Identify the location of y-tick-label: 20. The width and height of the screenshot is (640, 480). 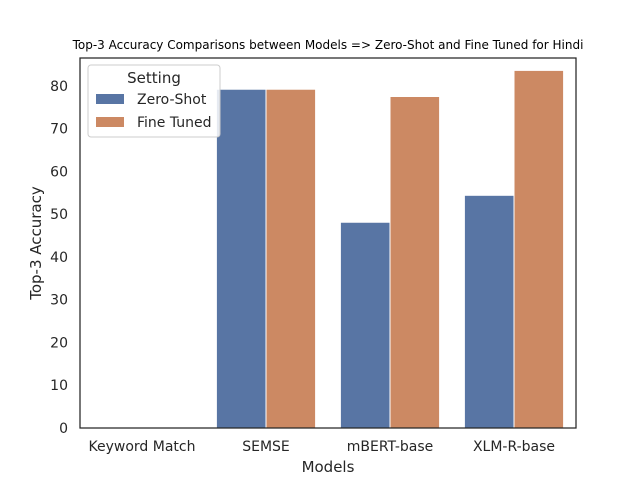
(59, 343).